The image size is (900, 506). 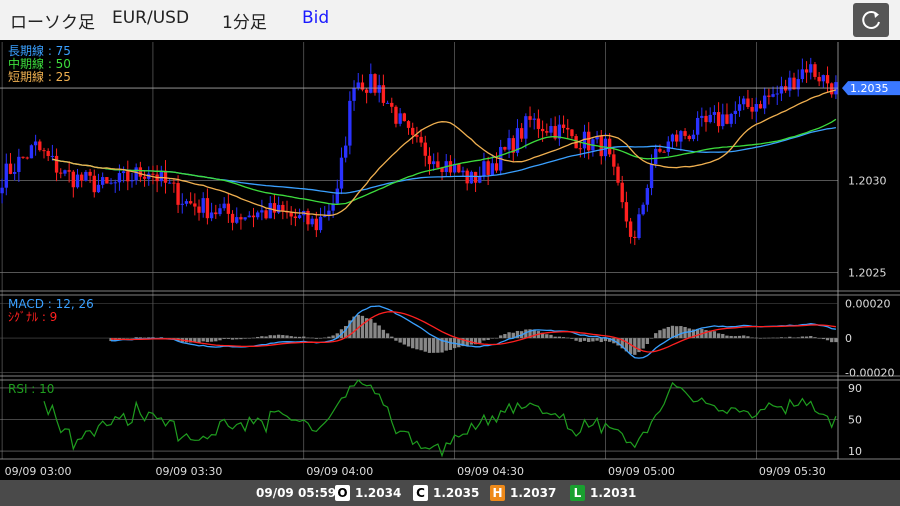 What do you see at coordinates (868, 304) in the screenshot?
I see `macd-tick-label: 0.00020` at bounding box center [868, 304].